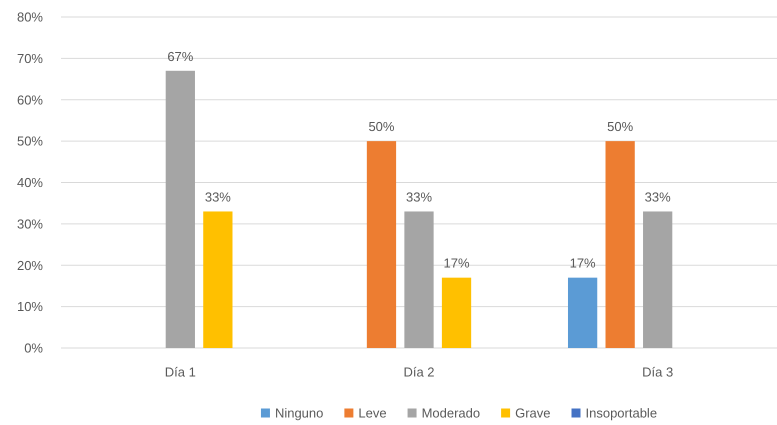  Describe the element at coordinates (180, 372) in the screenshot. I see `x-tick-label: Día 1` at that location.